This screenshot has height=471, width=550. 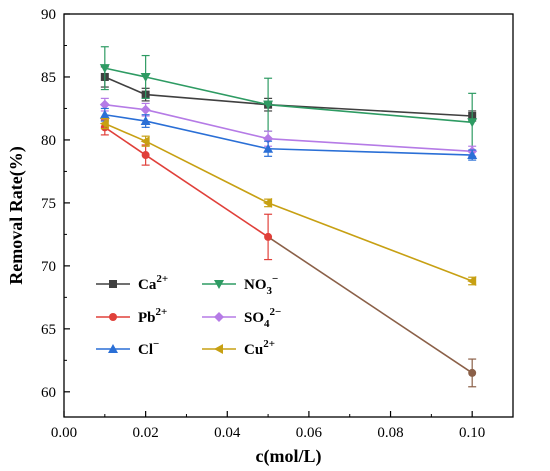 What do you see at coordinates (48, 393) in the screenshot?
I see `y-tick-label: 60` at bounding box center [48, 393].